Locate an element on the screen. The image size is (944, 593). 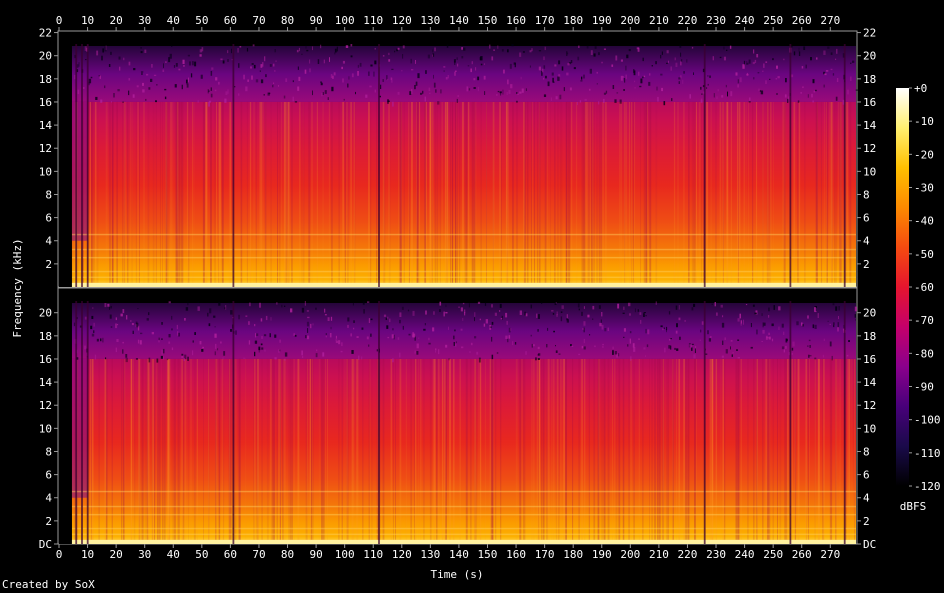
x-tick-label-top: 90 is located at coordinates (315, 20).